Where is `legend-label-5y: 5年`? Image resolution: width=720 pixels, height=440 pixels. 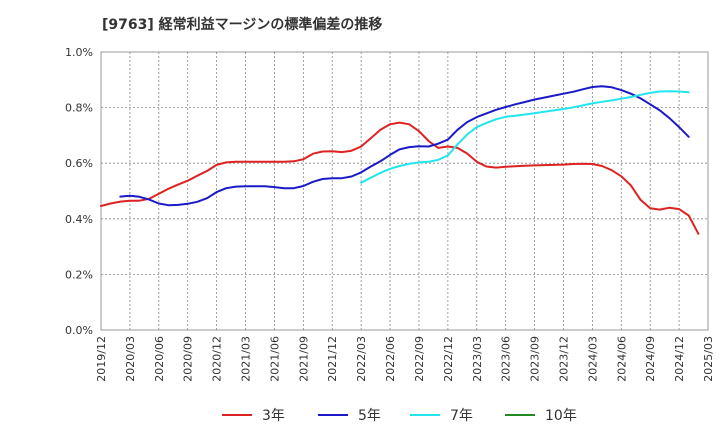 legend-label-5y: 5年 is located at coordinates (369, 416).